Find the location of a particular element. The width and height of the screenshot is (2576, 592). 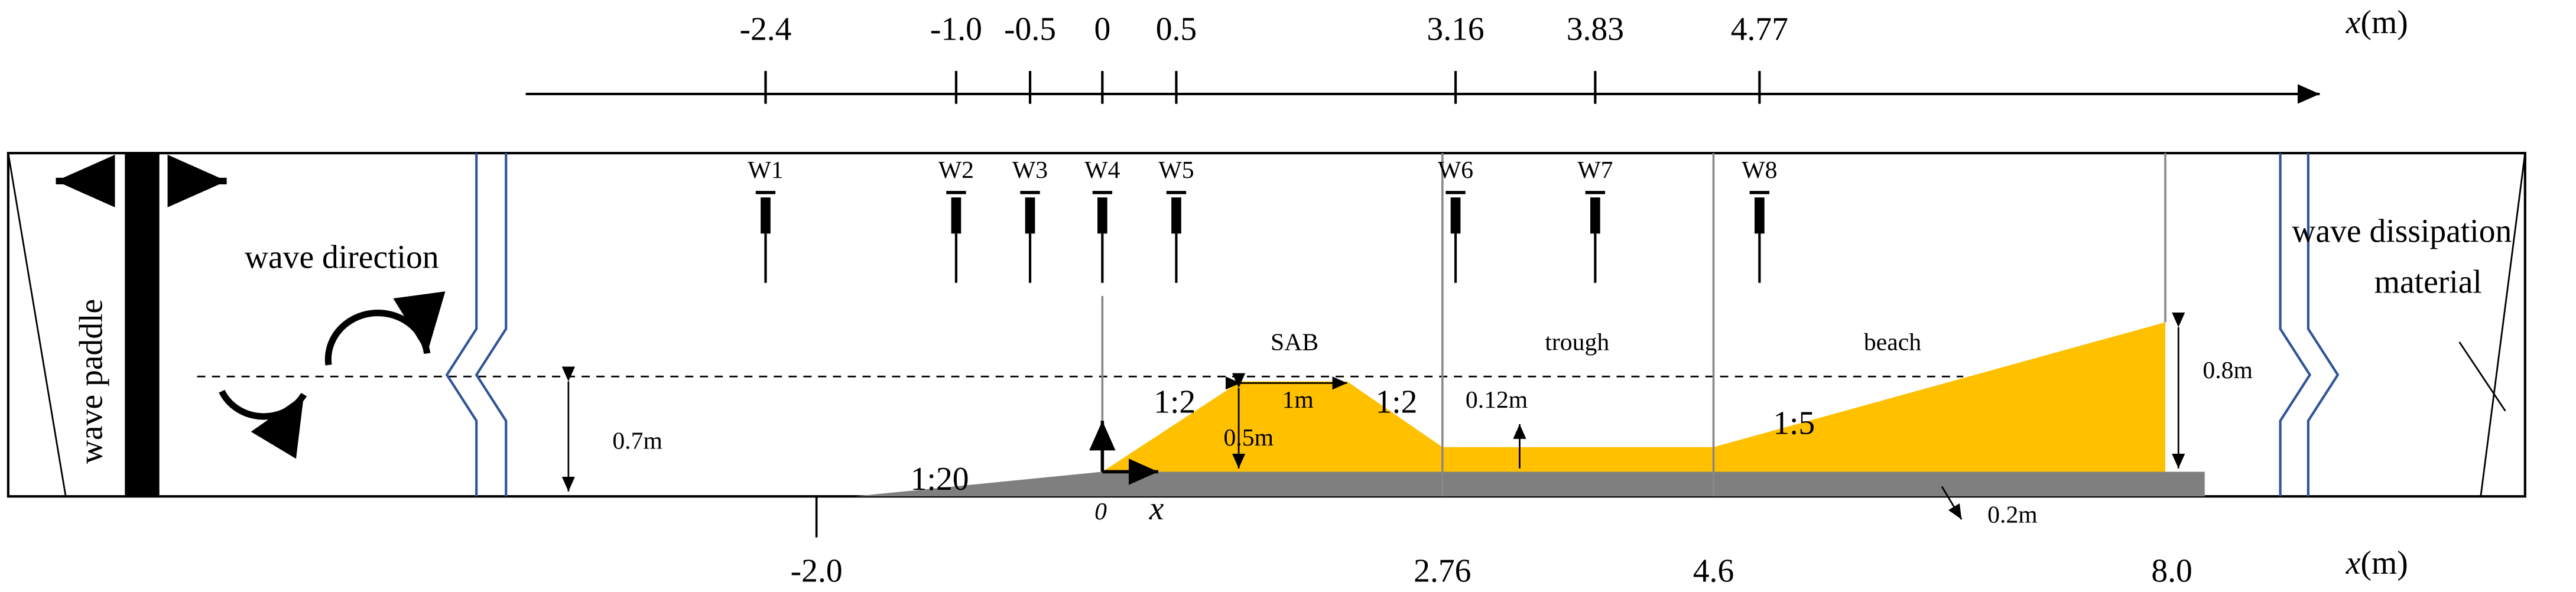

bed-slope-label: 1:20 is located at coordinates (940, 479).